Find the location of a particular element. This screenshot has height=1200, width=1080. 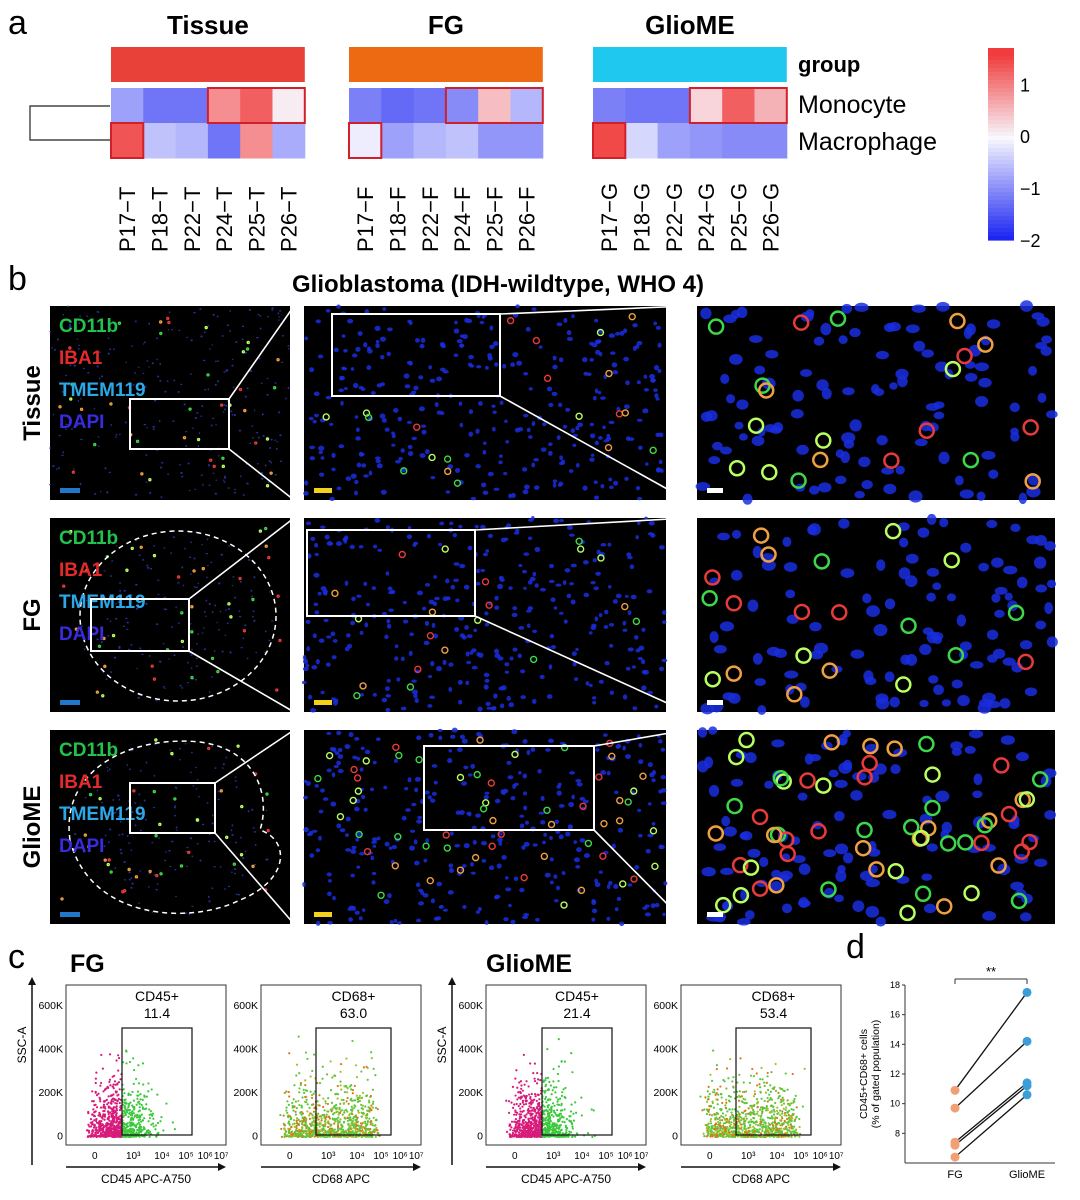

flow-group-title: FG is located at coordinates (87, 964).